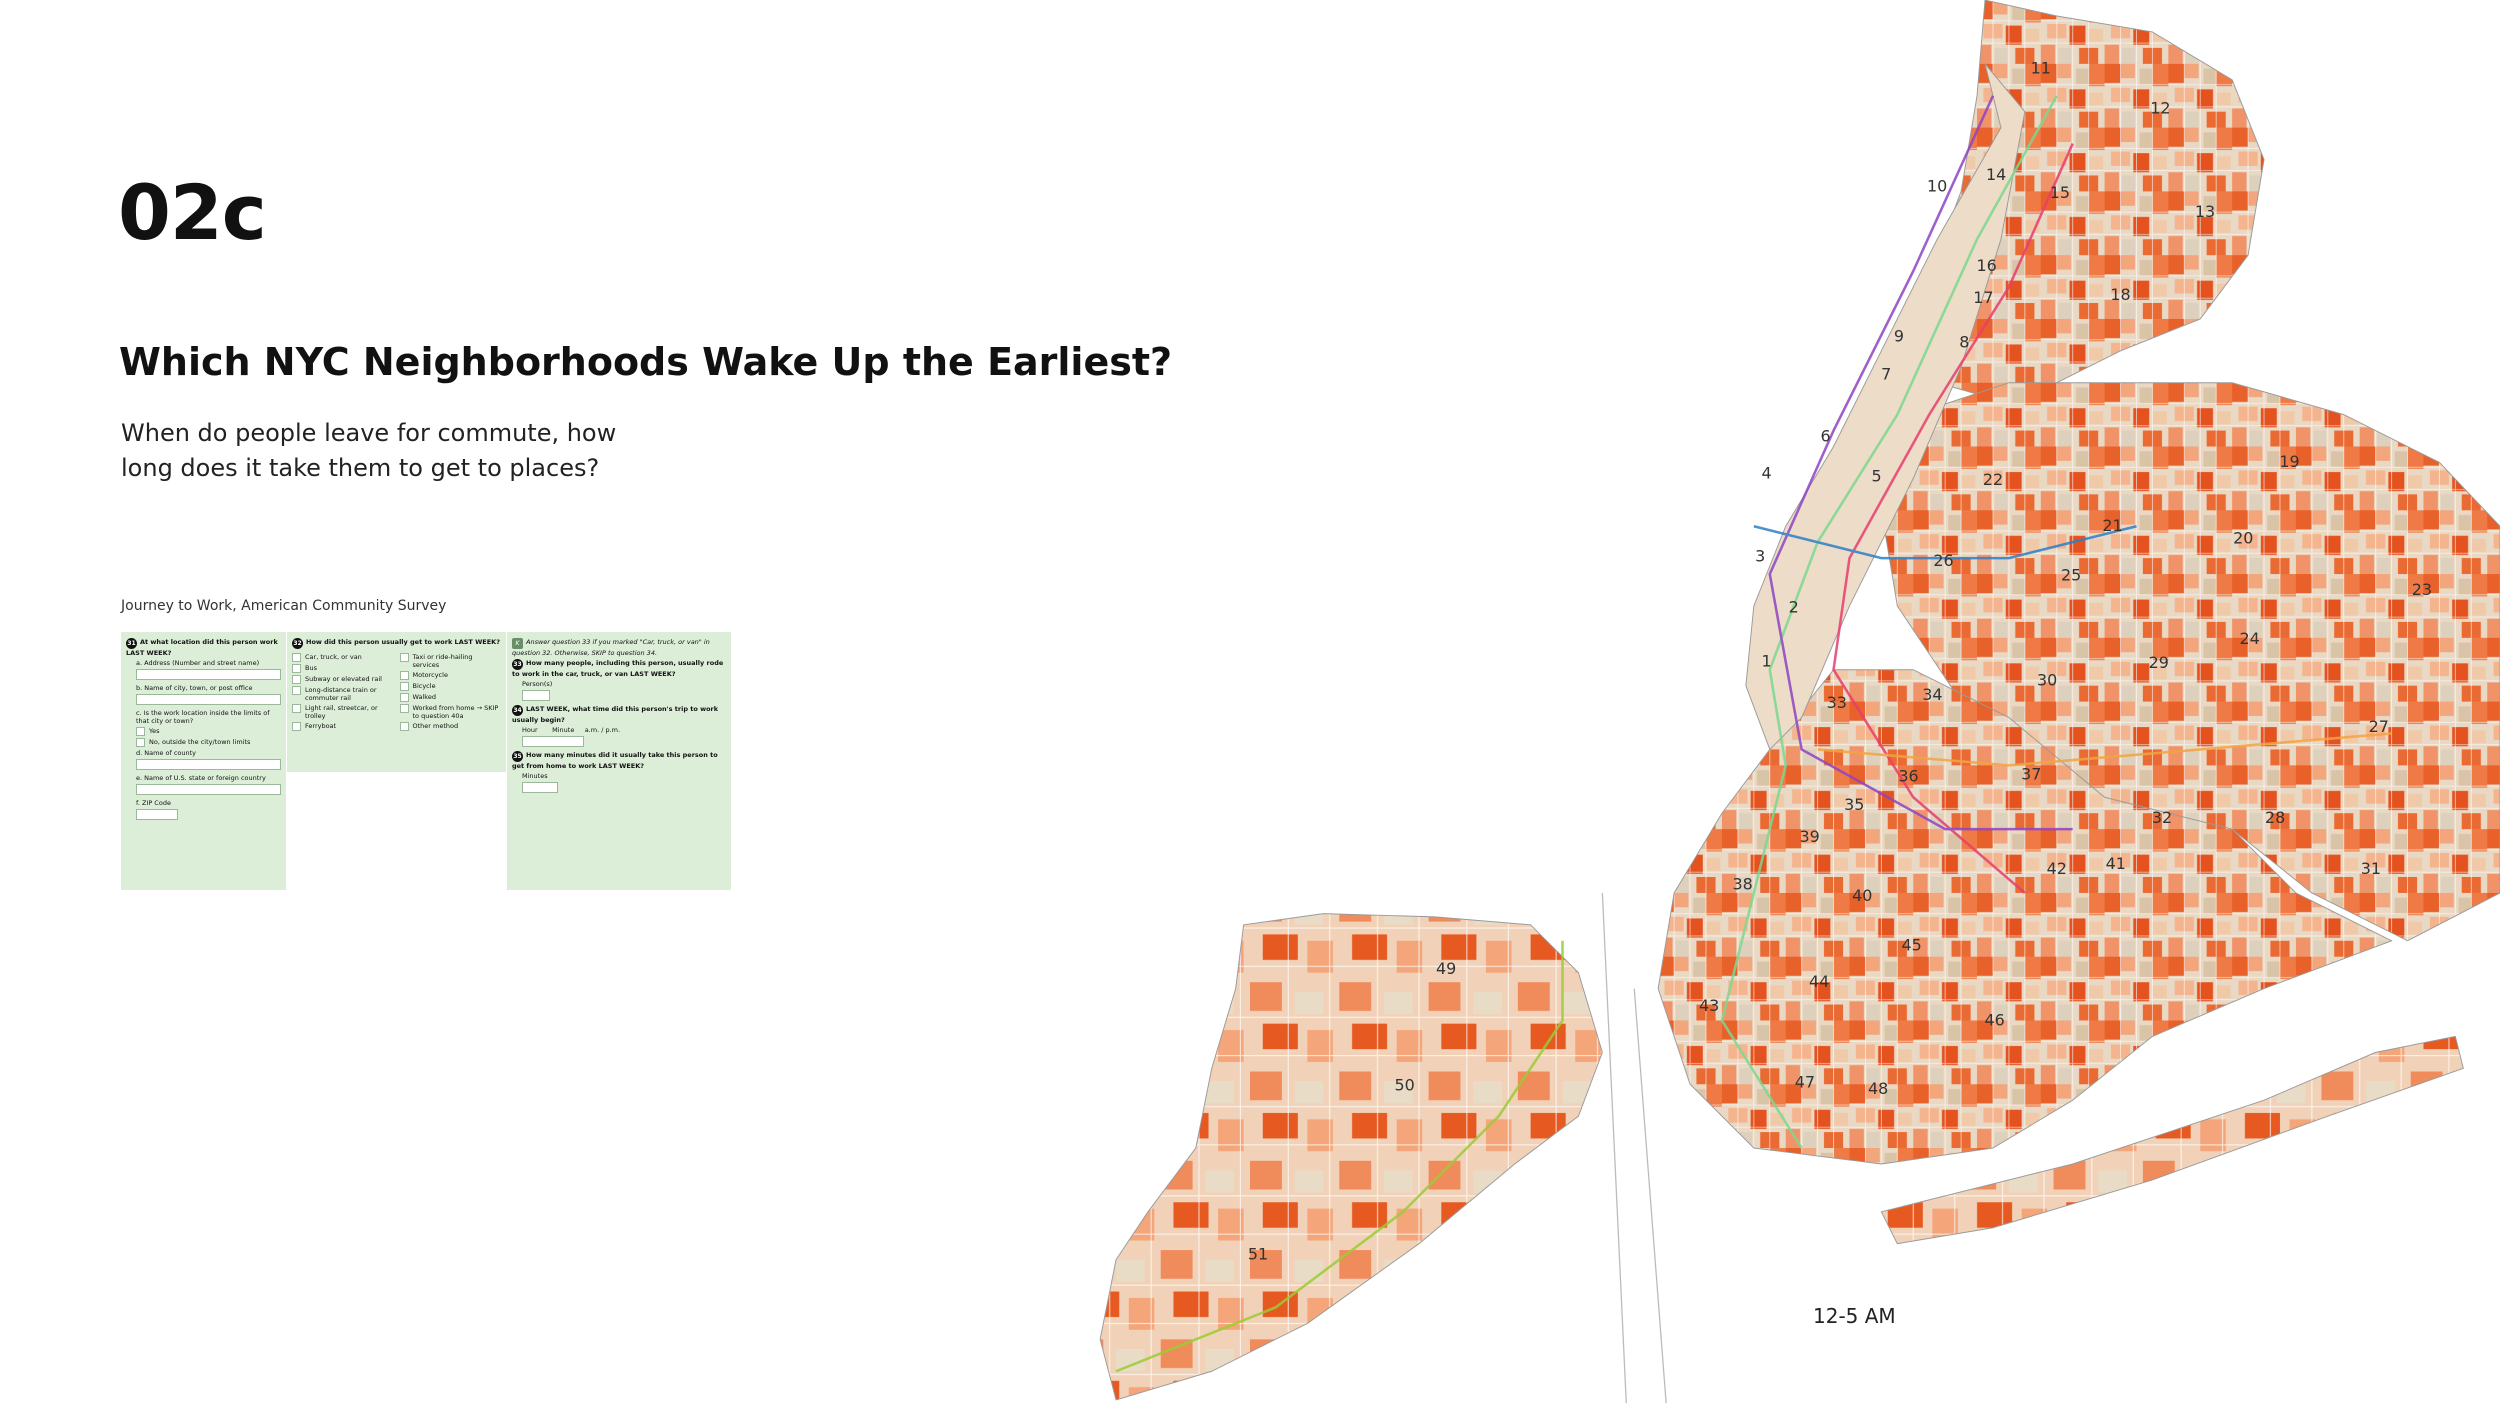  I want to click on district-label: 10, so click(1937, 185).